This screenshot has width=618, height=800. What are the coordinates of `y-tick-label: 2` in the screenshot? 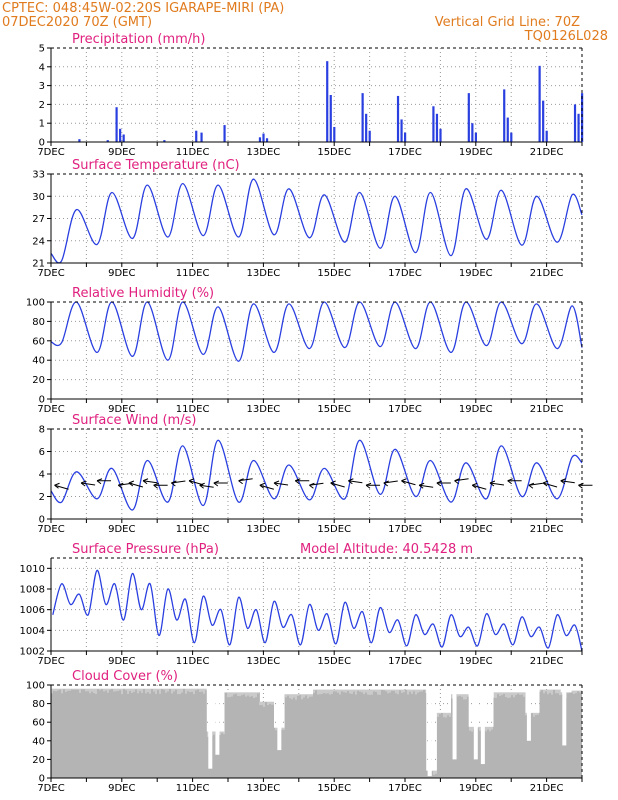 It's located at (42, 105).